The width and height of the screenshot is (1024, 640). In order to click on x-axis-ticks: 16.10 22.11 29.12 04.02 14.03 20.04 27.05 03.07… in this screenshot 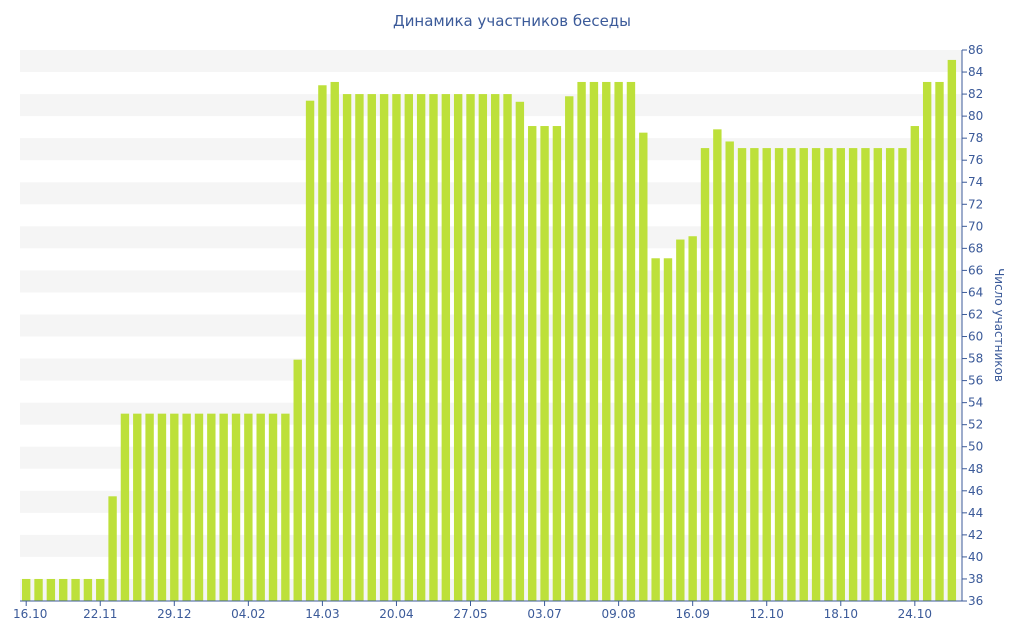, I will do `click(472, 611)`.